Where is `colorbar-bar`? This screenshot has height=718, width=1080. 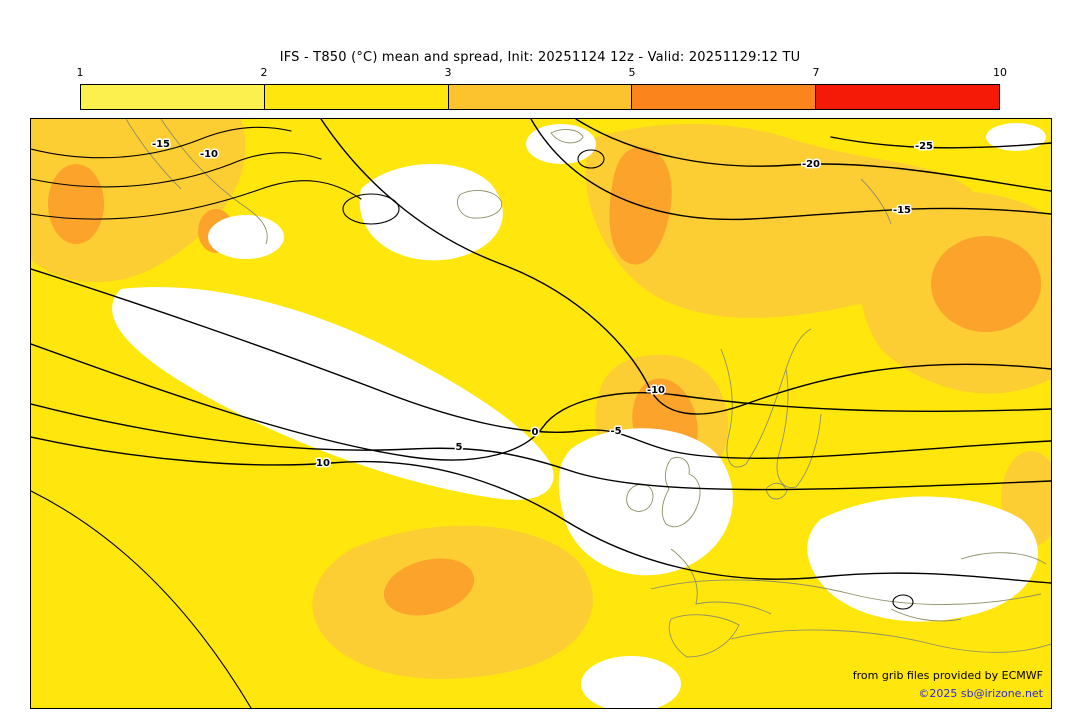
colorbar-bar is located at coordinates (540, 97).